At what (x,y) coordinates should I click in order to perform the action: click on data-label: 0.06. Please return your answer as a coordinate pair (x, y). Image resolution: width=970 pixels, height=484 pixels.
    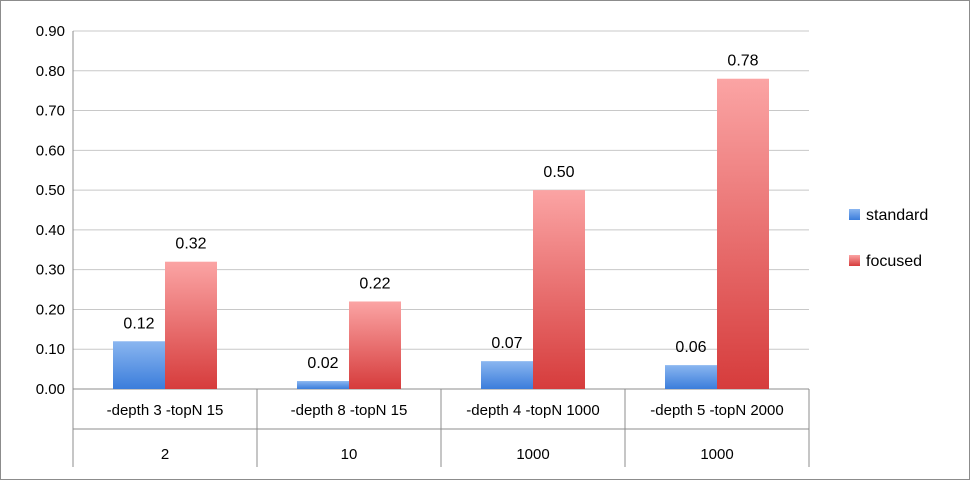
    Looking at the image, I should click on (690, 347).